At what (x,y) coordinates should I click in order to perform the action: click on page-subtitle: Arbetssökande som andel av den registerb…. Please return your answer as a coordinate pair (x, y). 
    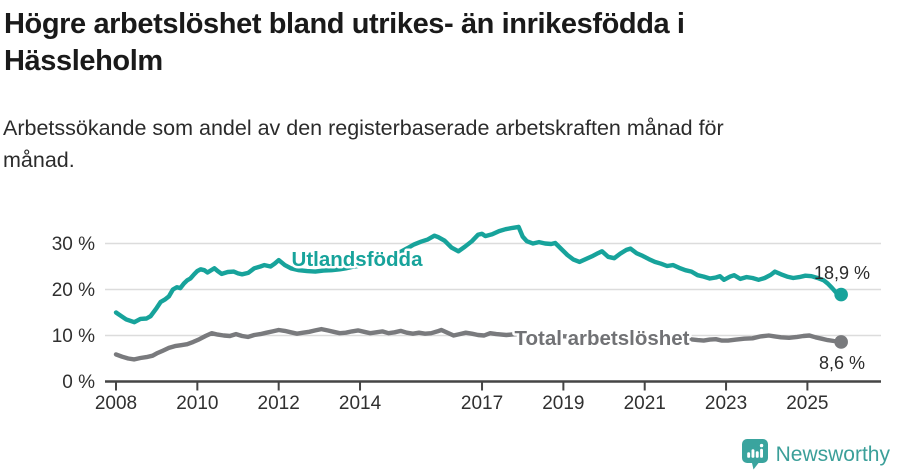
    Looking at the image, I should click on (363, 144).